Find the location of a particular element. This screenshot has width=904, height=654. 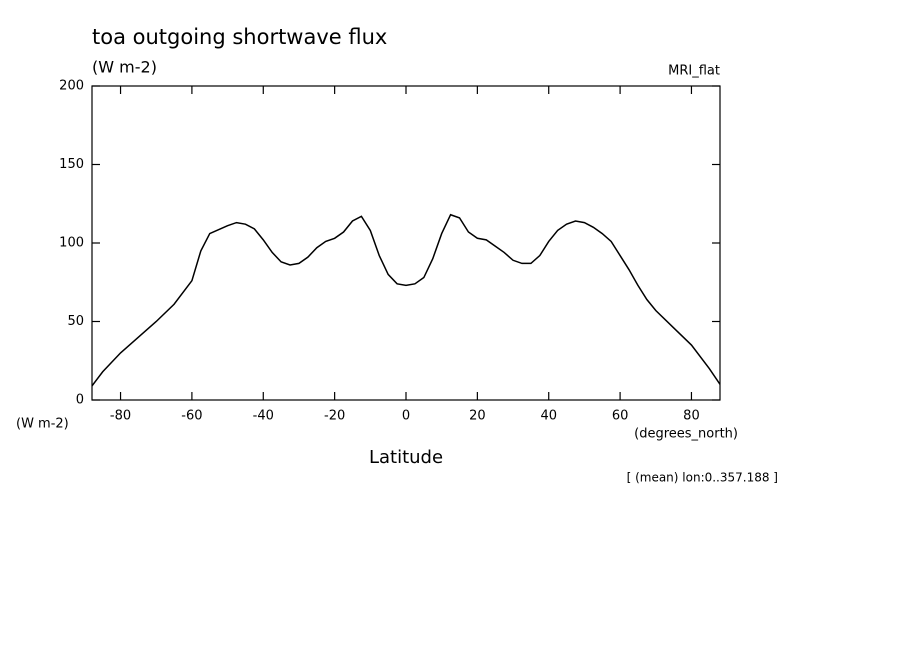

x-tick-label: -60 is located at coordinates (191, 416).